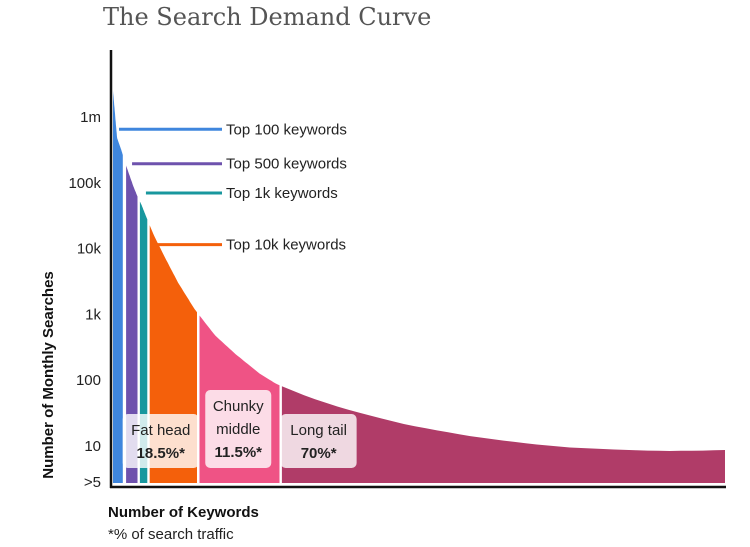  What do you see at coordinates (93, 314) in the screenshot?
I see `y-tick-1k: 1k` at bounding box center [93, 314].